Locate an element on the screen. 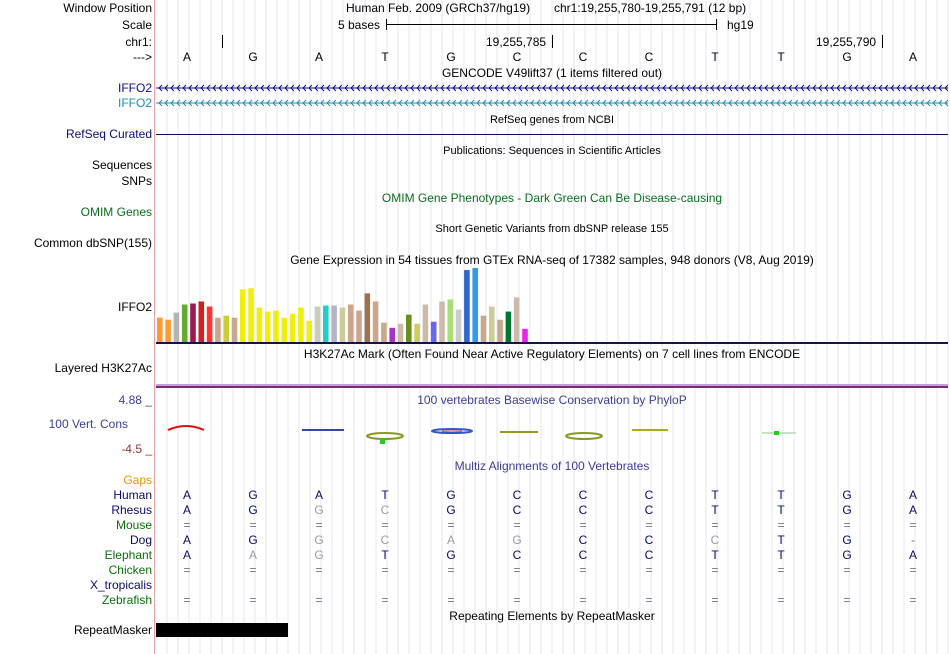 Image resolution: width=950 pixels, height=654 pixels. species-label: Rhesus is located at coordinates (131, 510).